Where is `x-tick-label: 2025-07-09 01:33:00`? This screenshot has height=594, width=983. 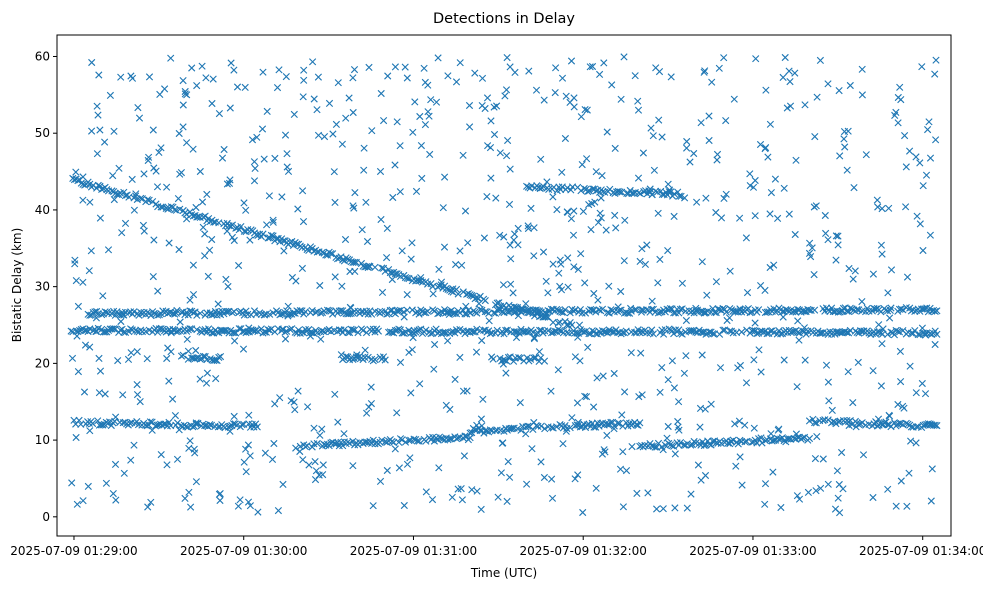 x-tick-label: 2025-07-09 01:33:00 is located at coordinates (752, 551).